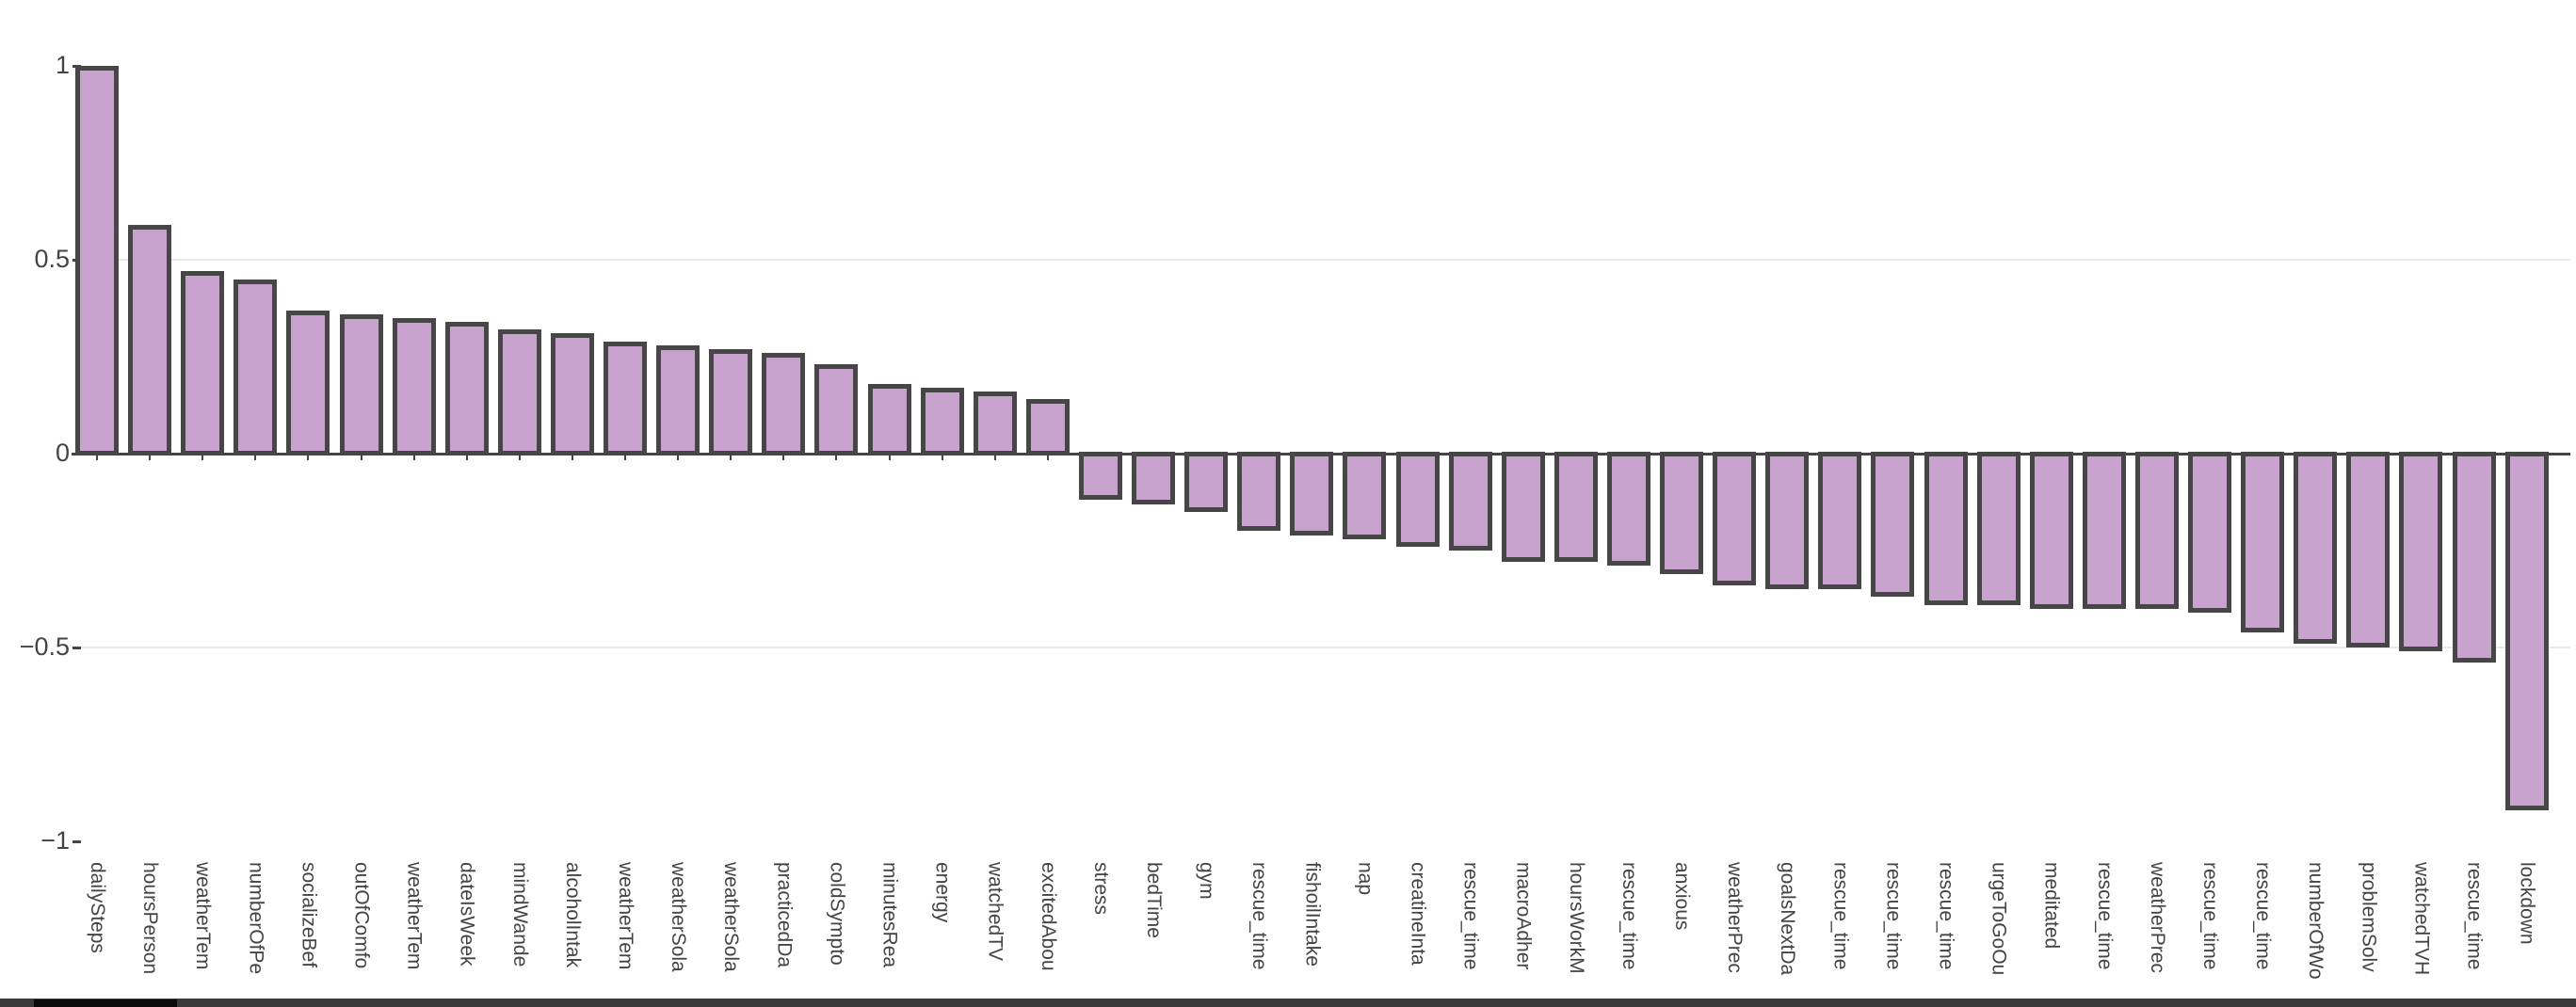 Image resolution: width=2576 pixels, height=1007 pixels. Describe the element at coordinates (572, 394) in the screenshot. I see `bar-alcoholIntak` at that location.